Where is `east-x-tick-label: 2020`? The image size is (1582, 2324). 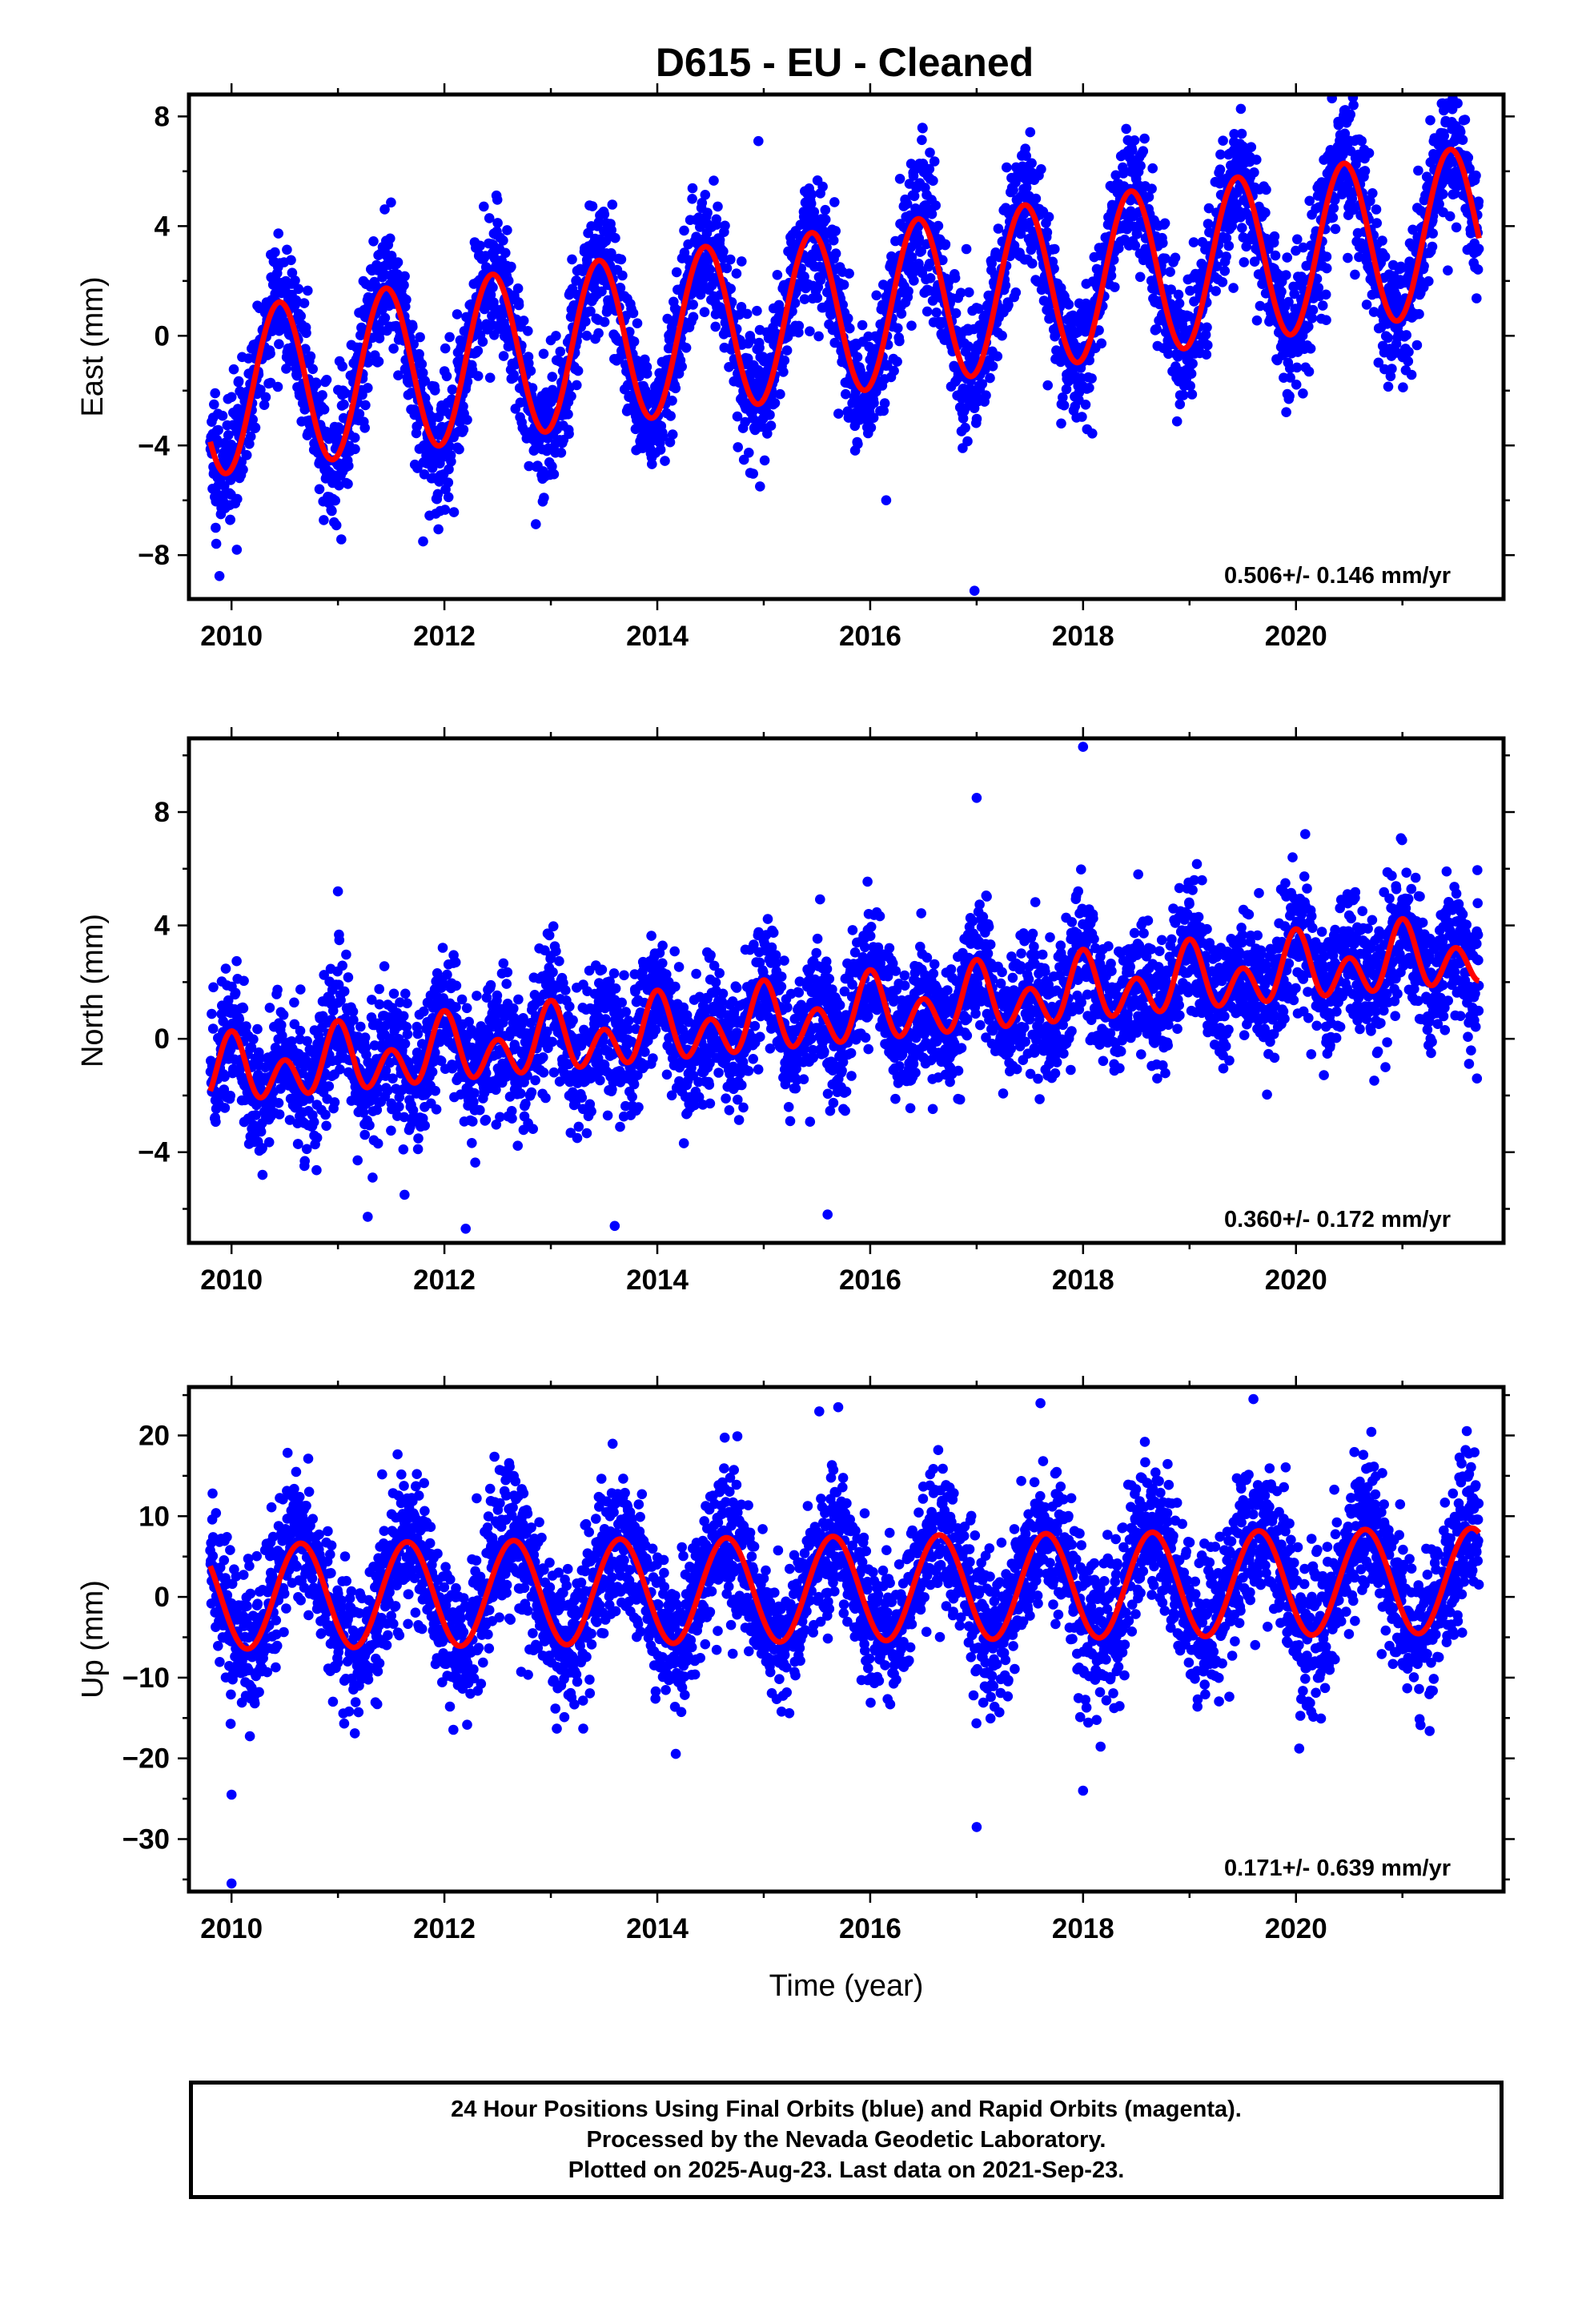 east-x-tick-label: 2020 is located at coordinates (1296, 636).